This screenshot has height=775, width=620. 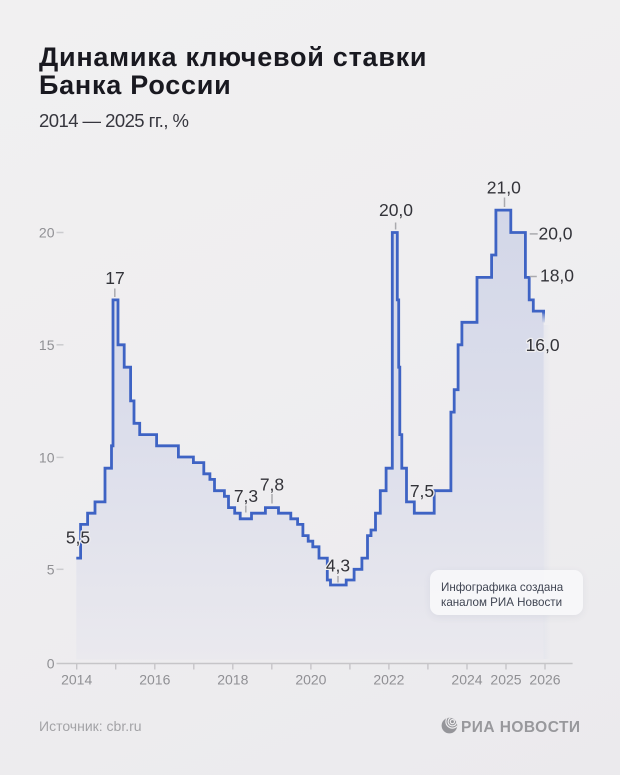 I want to click on svg-text: 7,8, so click(x=272, y=485).